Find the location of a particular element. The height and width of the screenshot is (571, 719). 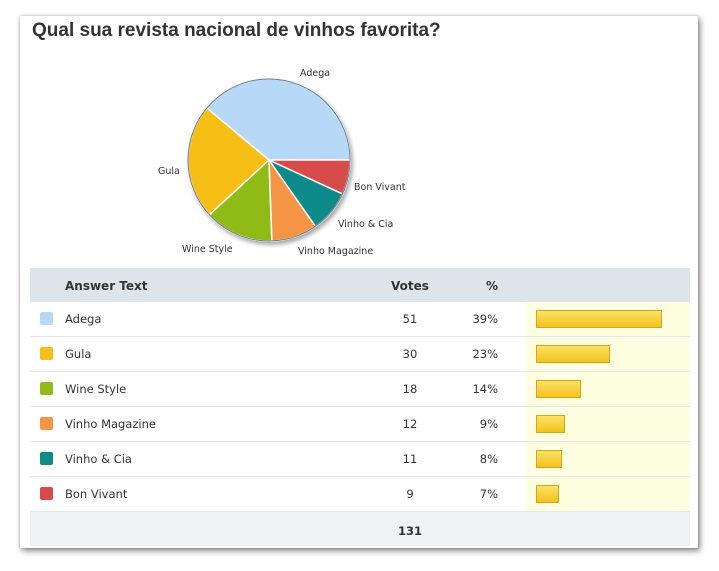

vote-percent: 23% is located at coordinates (485, 354).